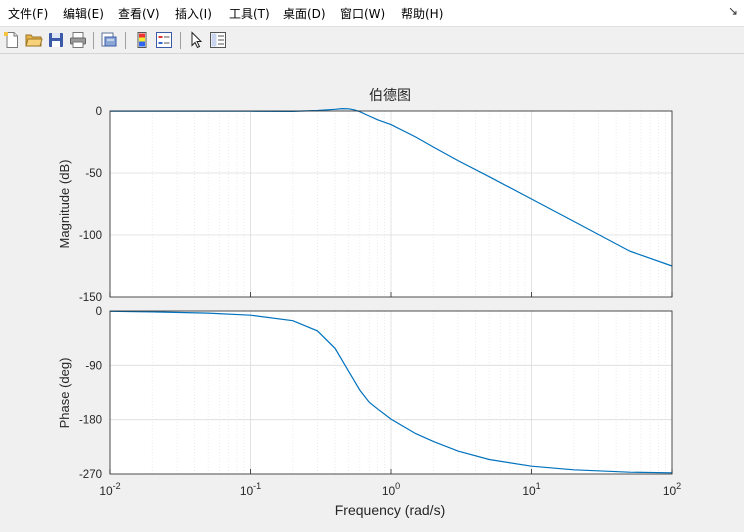 This screenshot has width=744, height=532. What do you see at coordinates (83, 14) in the screenshot?
I see `menu-edit: 编辑(E)` at bounding box center [83, 14].